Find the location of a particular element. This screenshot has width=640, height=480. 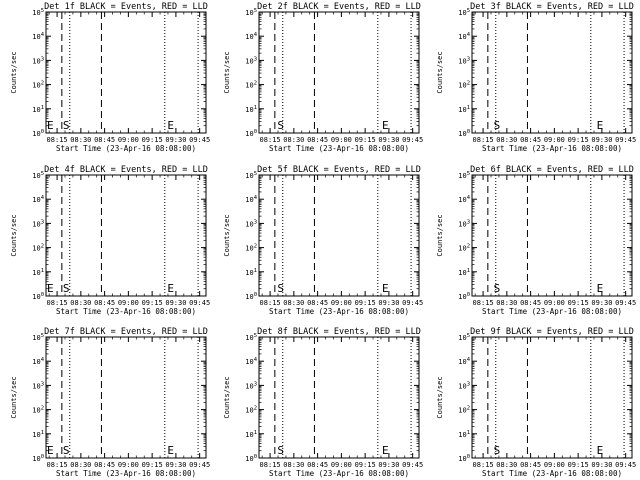

panel-title: Det 2f BLACK = Events, RED = LLD is located at coordinates (339, 7).